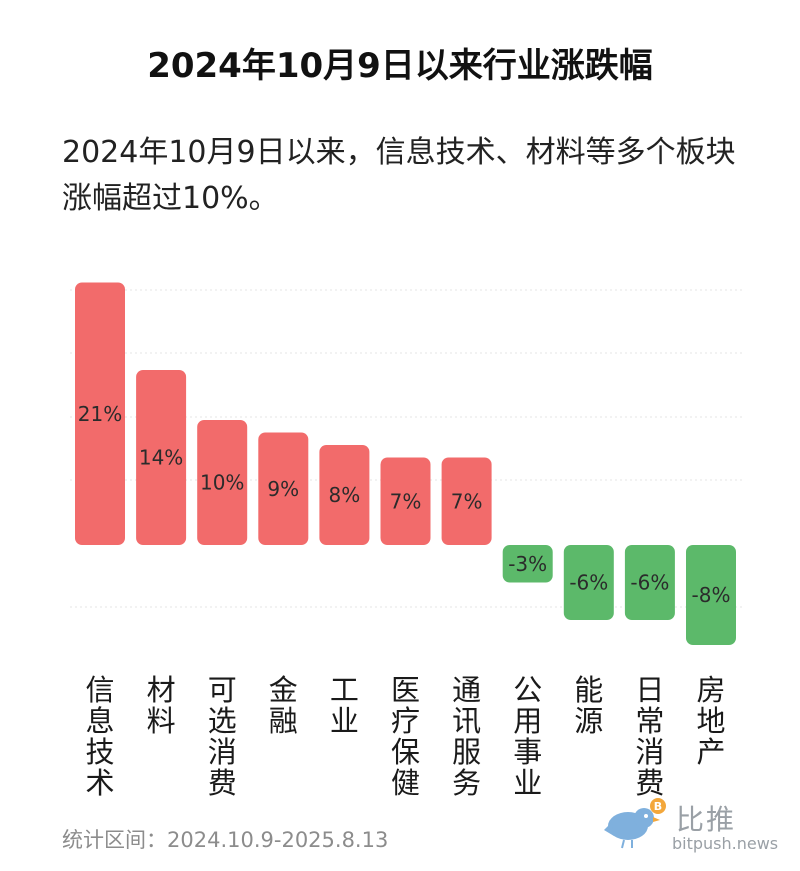  I want to click on data-label: 8%, so click(345, 495).